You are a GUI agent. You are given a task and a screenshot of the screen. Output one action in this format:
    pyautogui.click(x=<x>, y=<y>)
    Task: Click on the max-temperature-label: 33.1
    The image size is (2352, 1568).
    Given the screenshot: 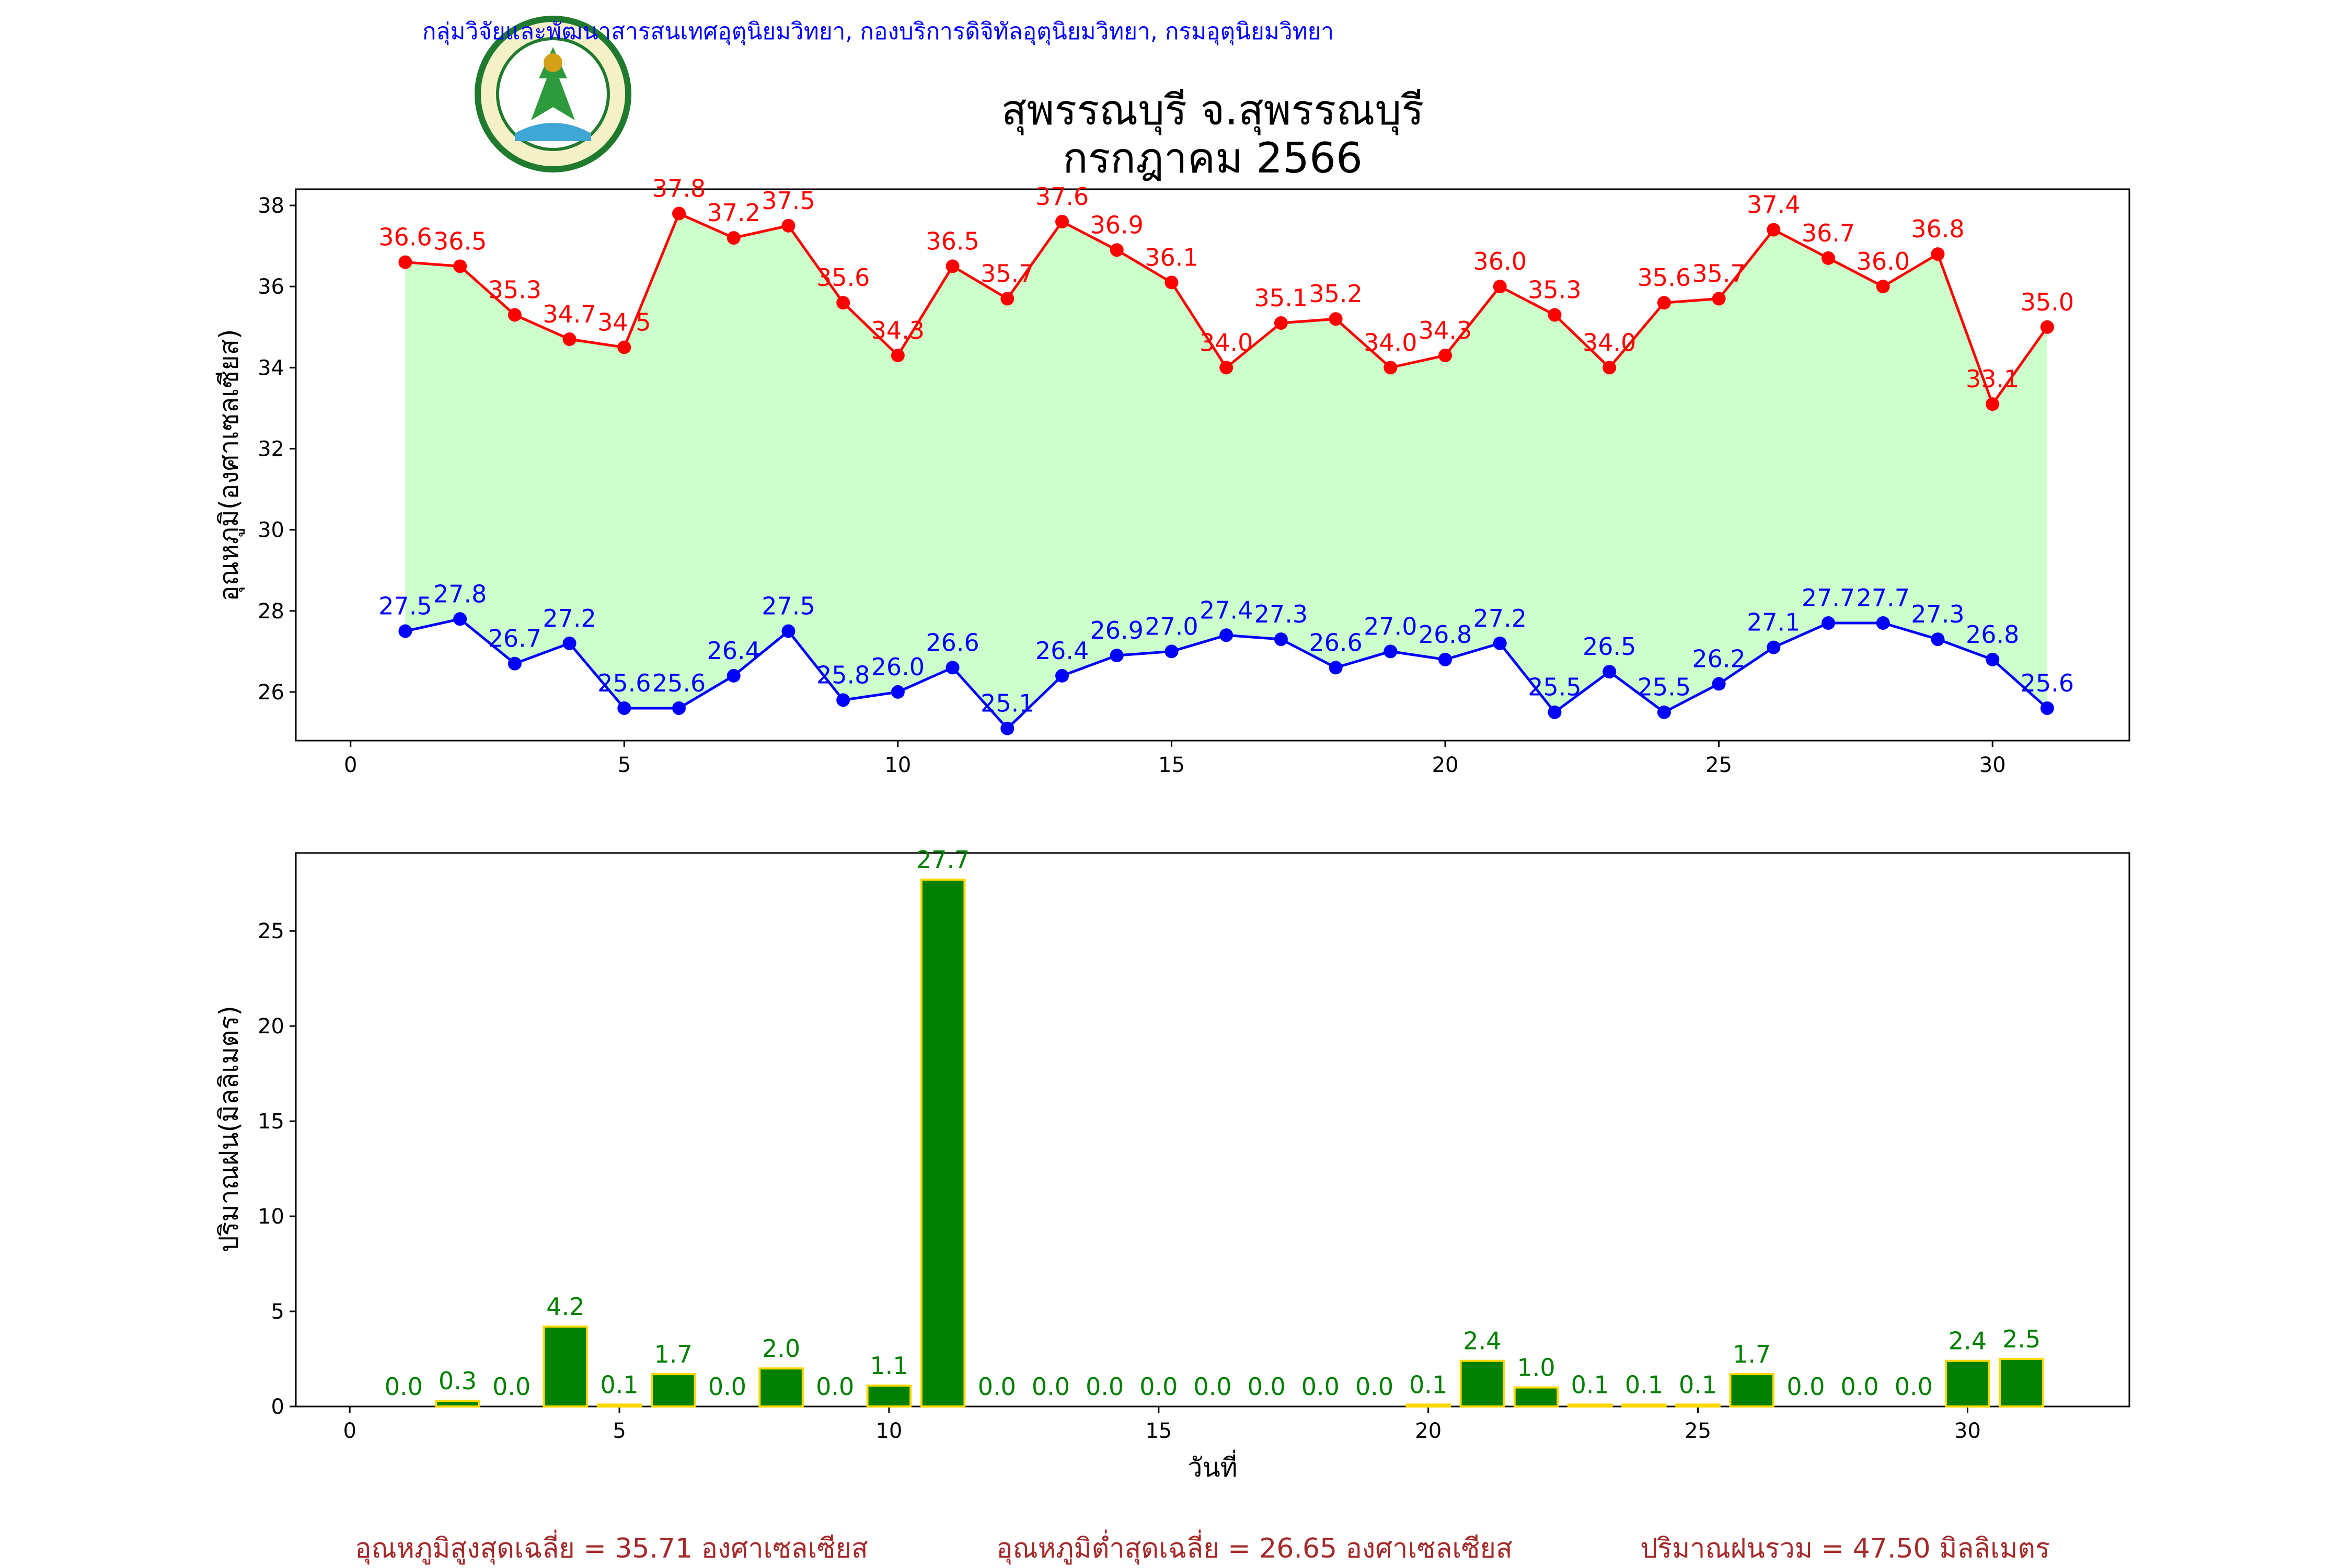 What is the action you would take?
    pyautogui.click(x=1992, y=379)
    